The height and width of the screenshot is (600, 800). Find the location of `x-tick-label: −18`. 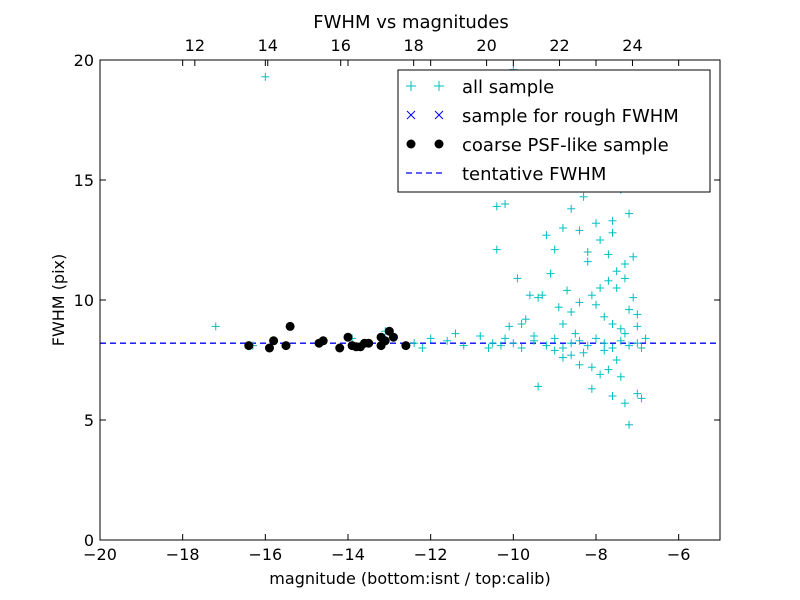

x-tick-label: −18 is located at coordinates (183, 554).